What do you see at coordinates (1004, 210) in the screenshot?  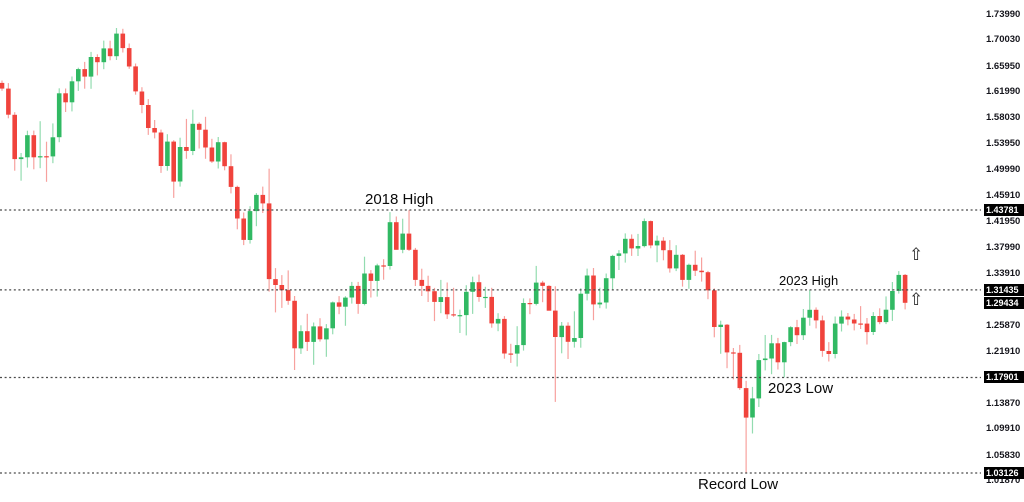 I see `price-marker-box: 1.43781` at bounding box center [1004, 210].